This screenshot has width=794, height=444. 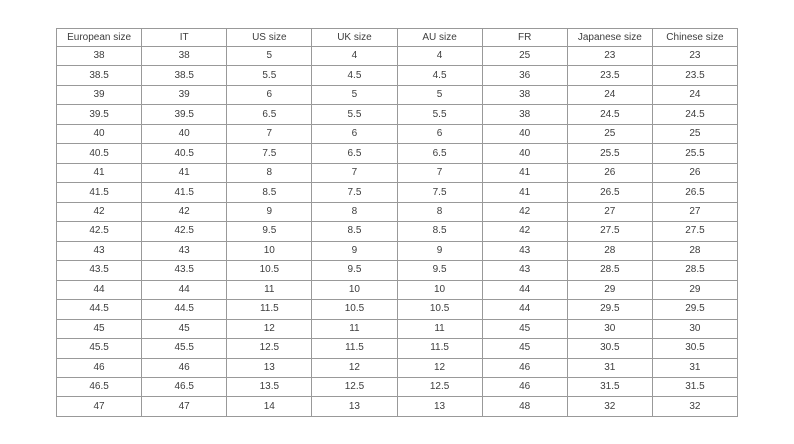 I want to click on column-header-japanese-size: Japanese size, so click(x=609, y=37).